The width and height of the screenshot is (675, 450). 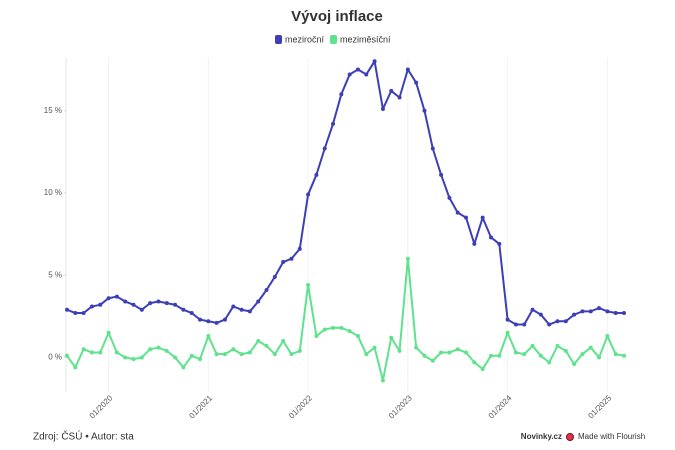 I want to click on legend-label: meziměsíční, so click(x=365, y=39).